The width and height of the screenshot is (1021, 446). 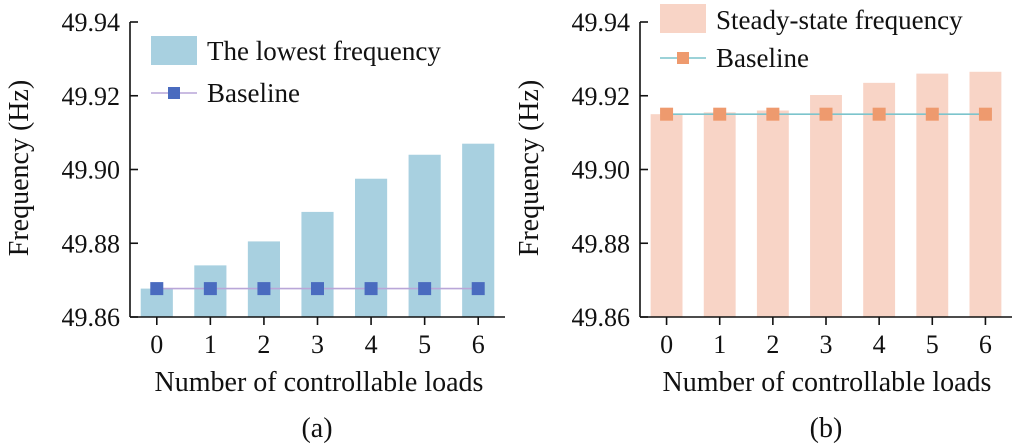 What do you see at coordinates (811, 38) in the screenshot?
I see `legend: Steady-state frequency Baseline` at bounding box center [811, 38].